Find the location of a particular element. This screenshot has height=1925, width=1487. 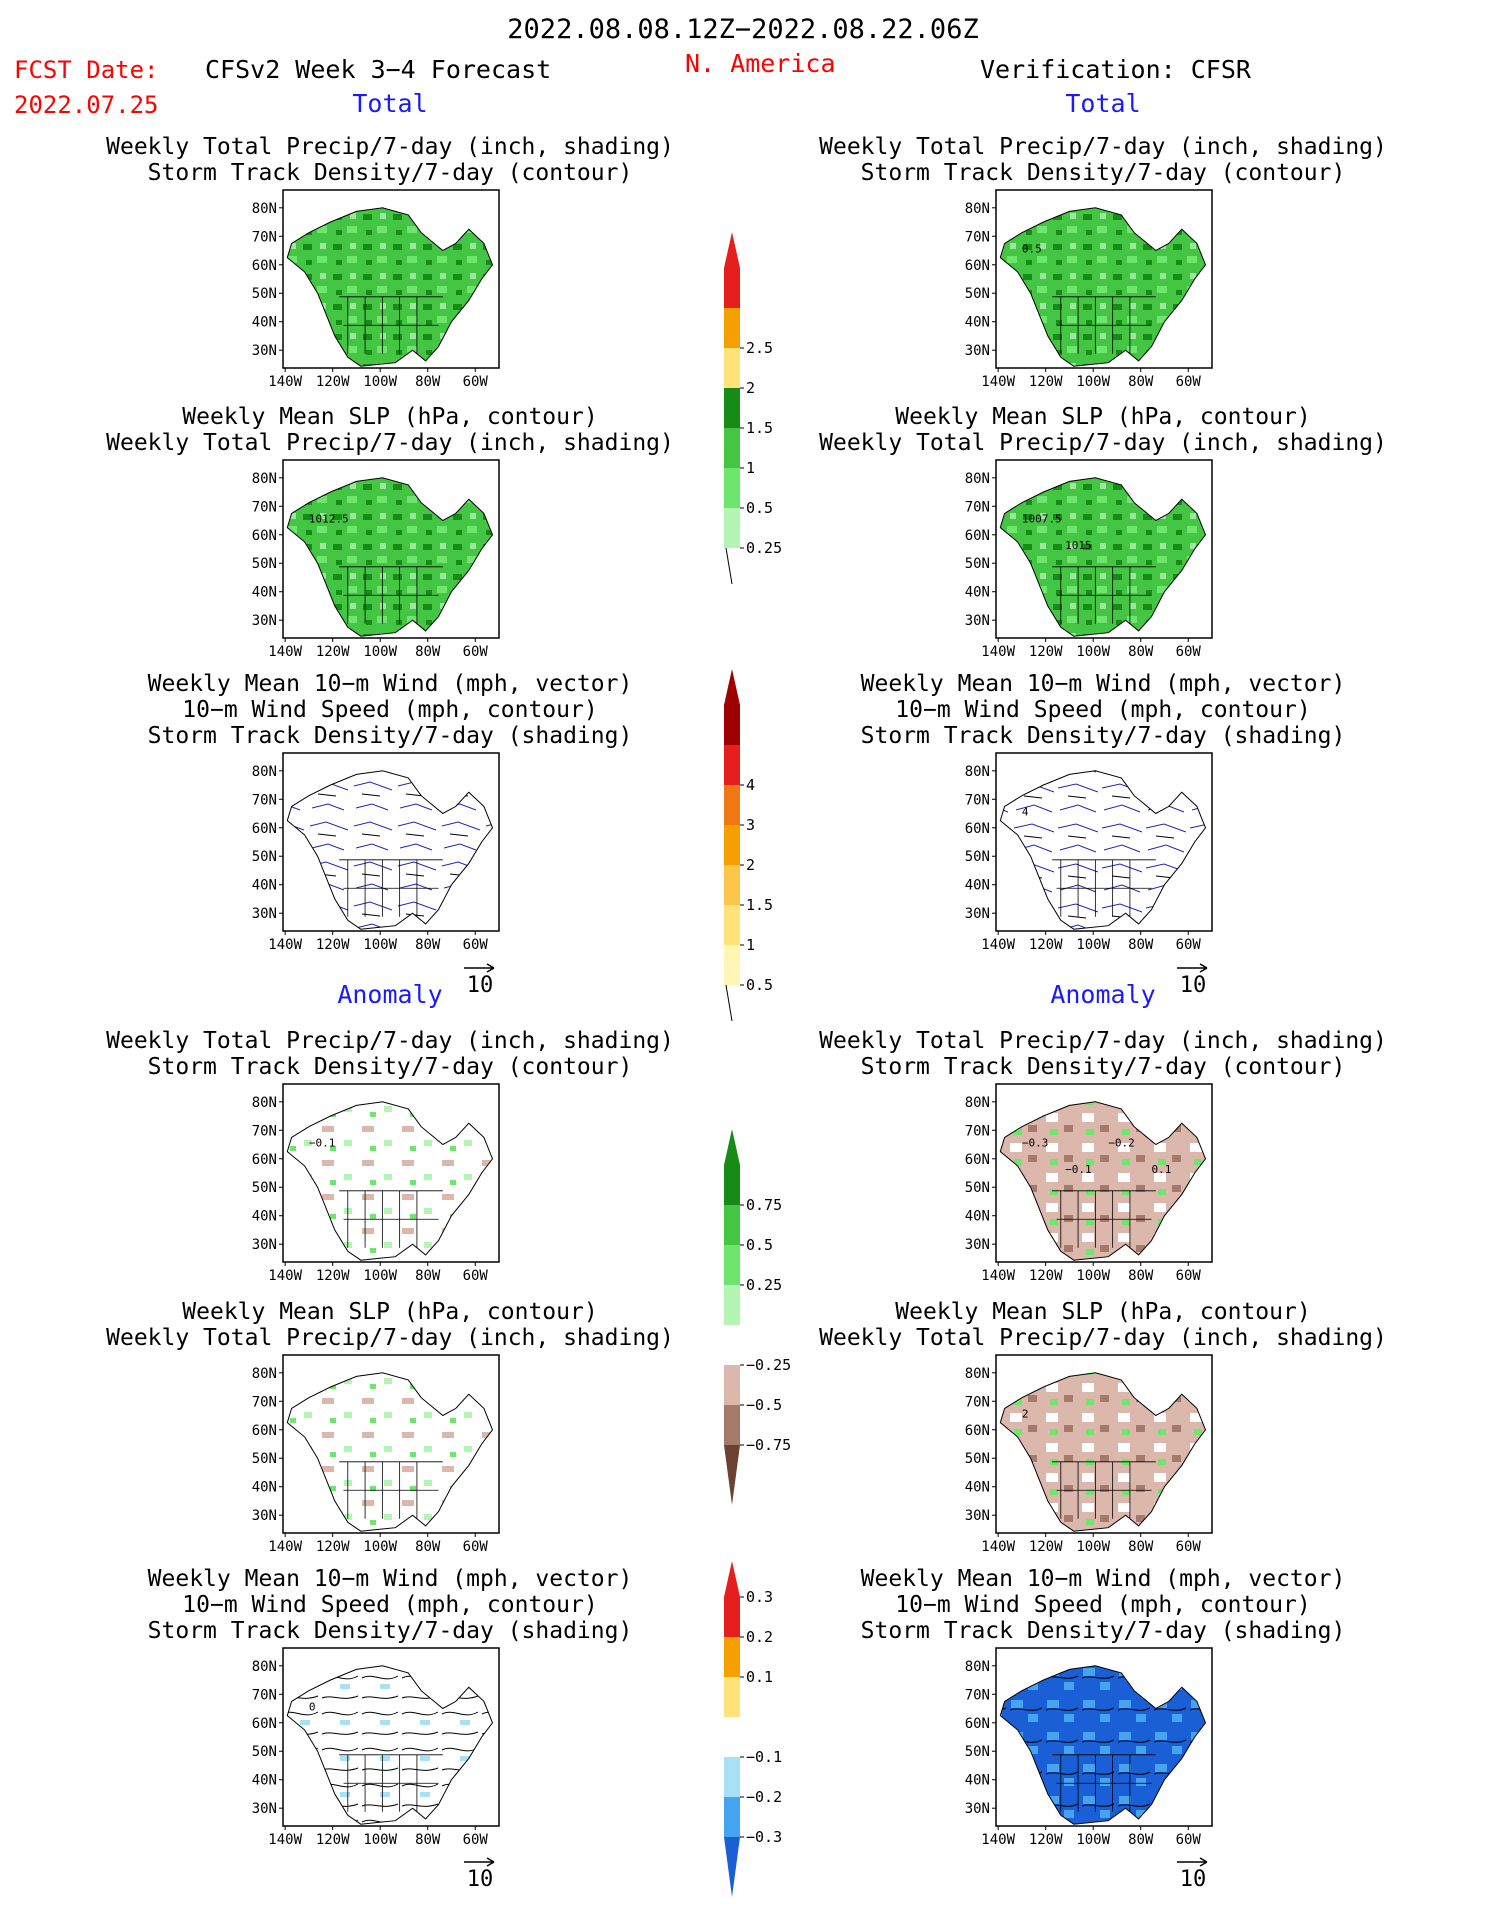

colorbar-tick-label: −0.3 is located at coordinates (764, 1837).